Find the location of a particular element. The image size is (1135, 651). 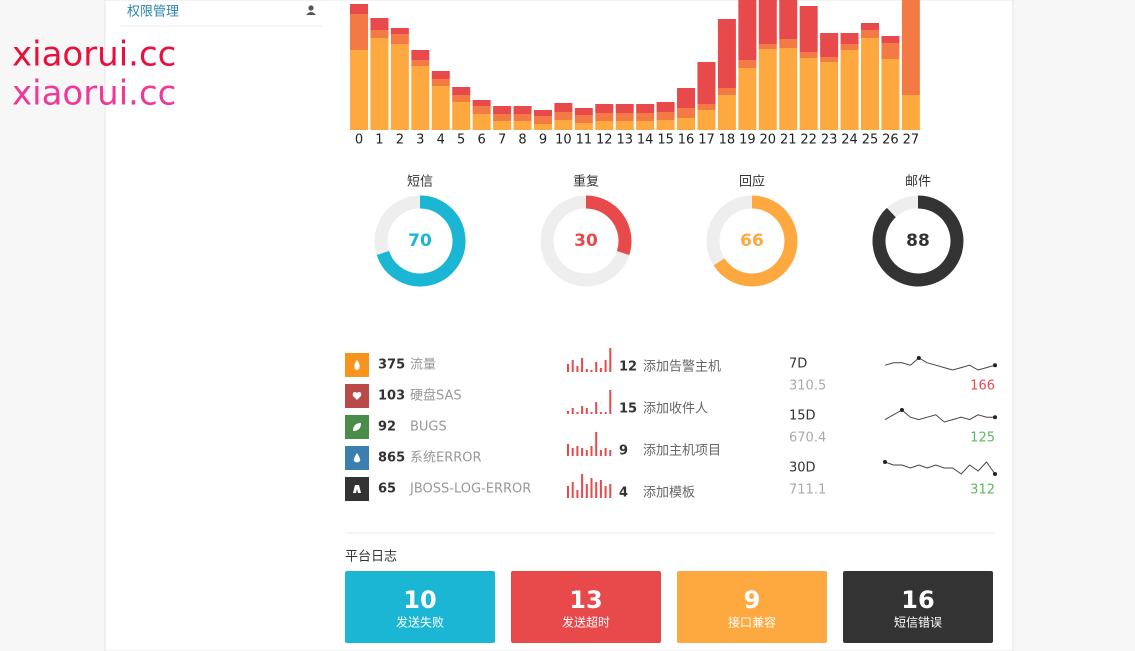

watermark: xiaorui.cc is located at coordinates (94, 94).